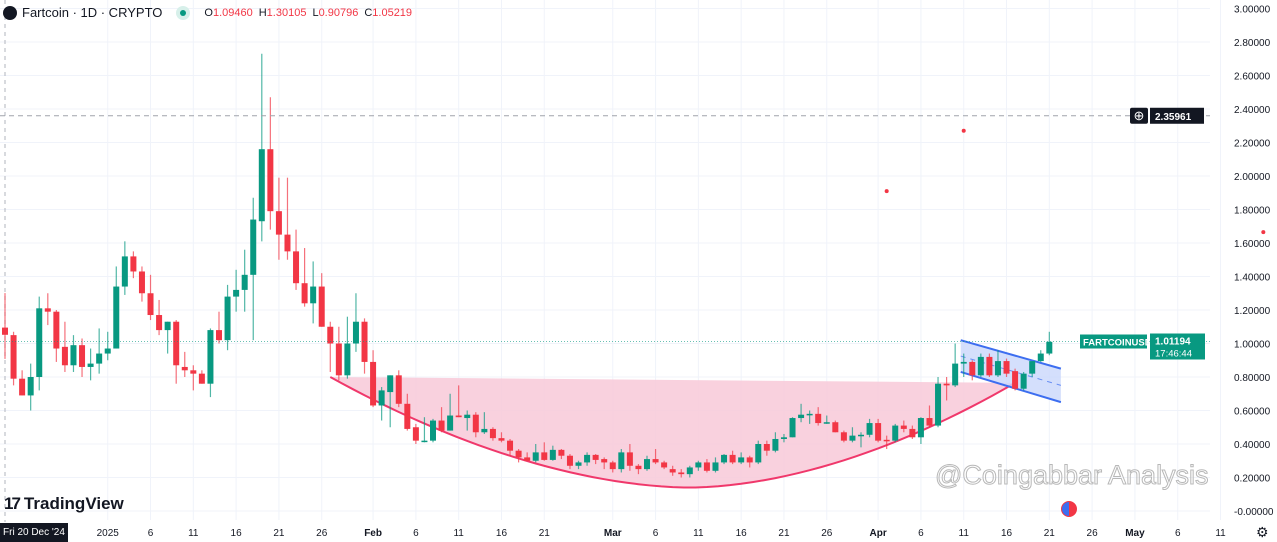 The height and width of the screenshot is (542, 1277). I want to click on price-tick-label: 1.60000, so click(1252, 244).